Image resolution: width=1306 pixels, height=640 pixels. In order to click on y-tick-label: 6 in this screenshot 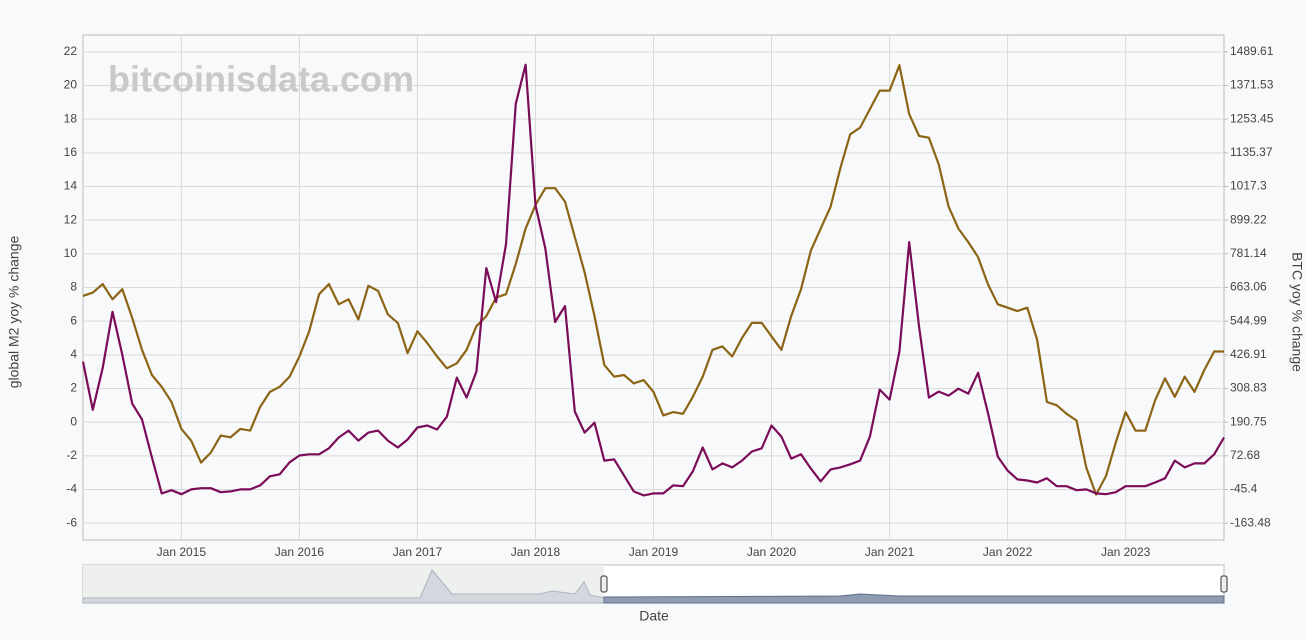, I will do `click(73, 320)`.